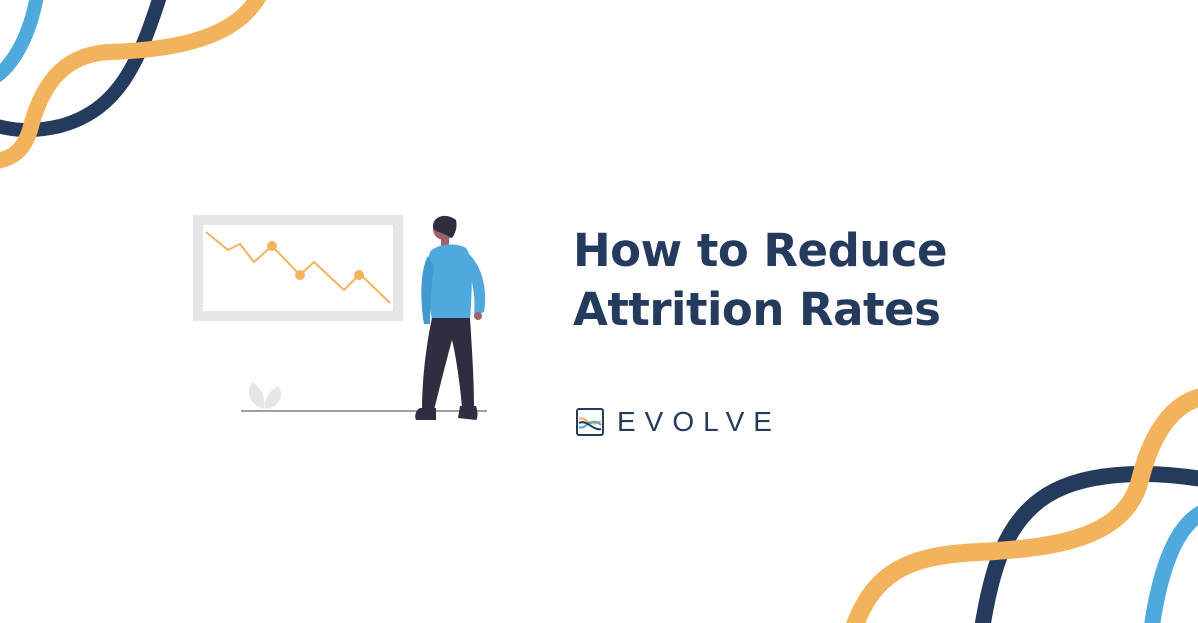 The image size is (1198, 623). I want to click on evolve-wave-logo-icon, so click(590, 422).